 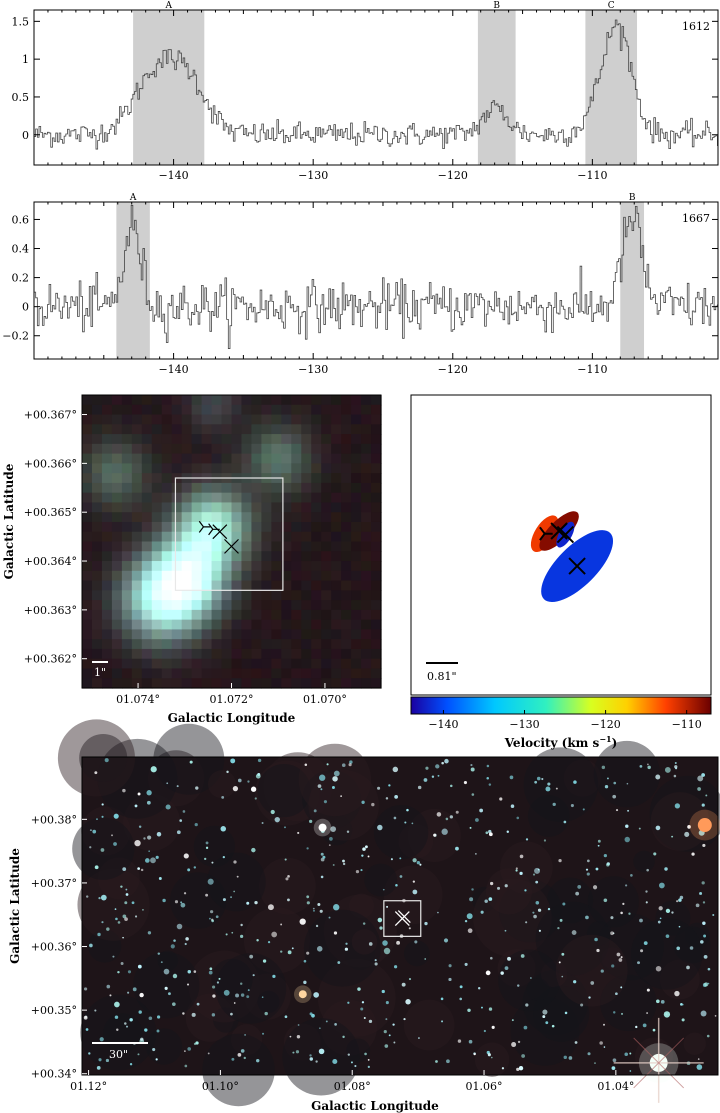 What do you see at coordinates (696, 26) in the screenshot?
I see `transition-label: 1612` at bounding box center [696, 26].